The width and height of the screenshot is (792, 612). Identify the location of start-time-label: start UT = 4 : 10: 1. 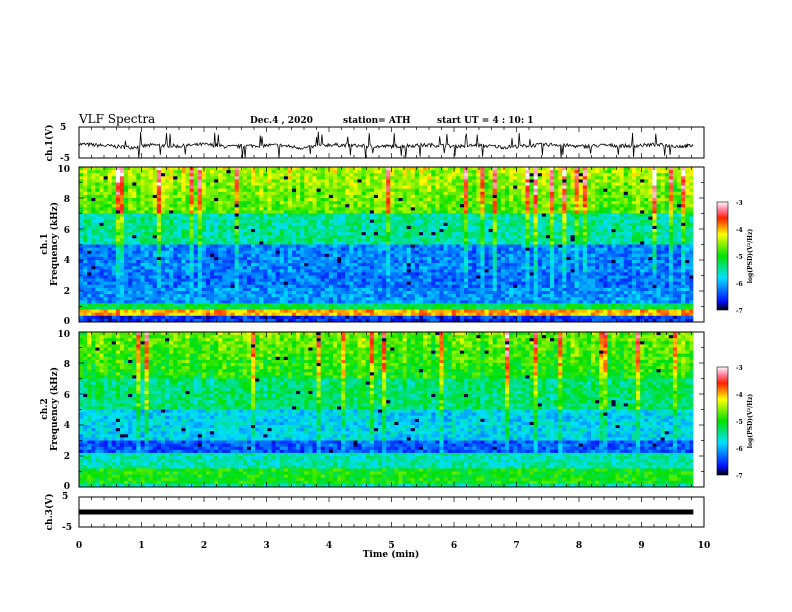
(485, 121).